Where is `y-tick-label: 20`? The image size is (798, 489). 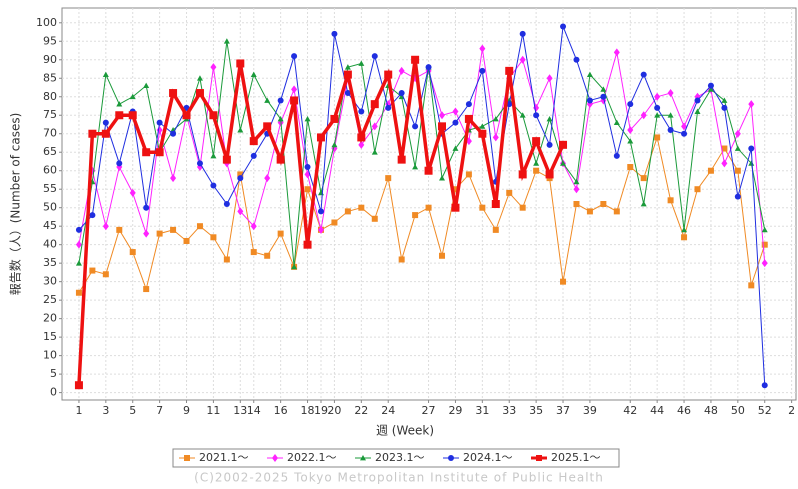
y-tick-label: 20 is located at coordinates (50, 318).